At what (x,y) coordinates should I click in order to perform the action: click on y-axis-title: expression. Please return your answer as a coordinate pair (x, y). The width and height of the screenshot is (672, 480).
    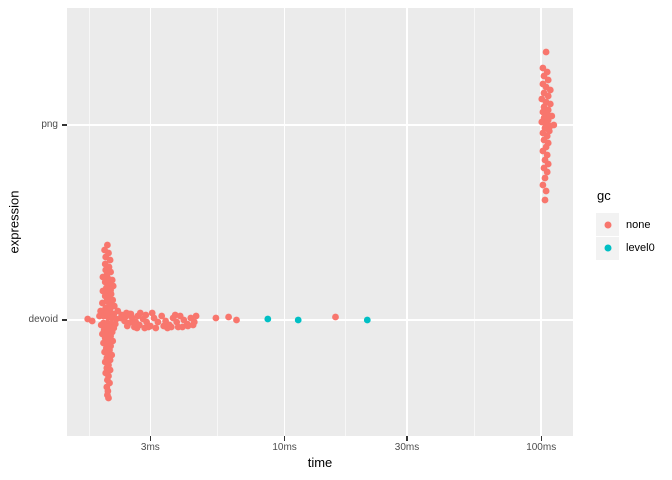
    Looking at the image, I should click on (14, 222).